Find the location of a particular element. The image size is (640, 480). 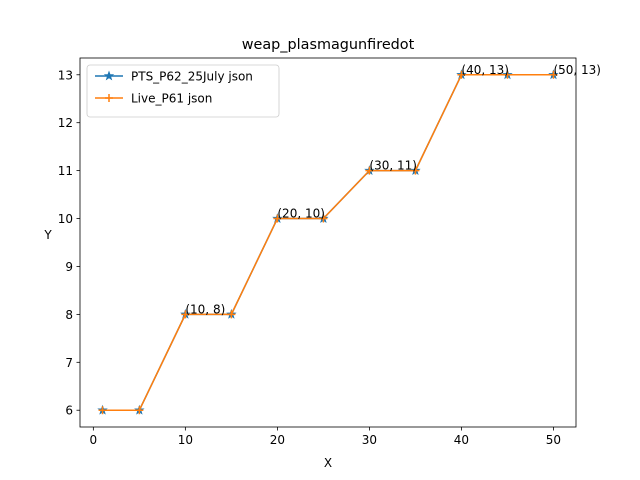

y-tick-label: 10 is located at coordinates (65, 219).